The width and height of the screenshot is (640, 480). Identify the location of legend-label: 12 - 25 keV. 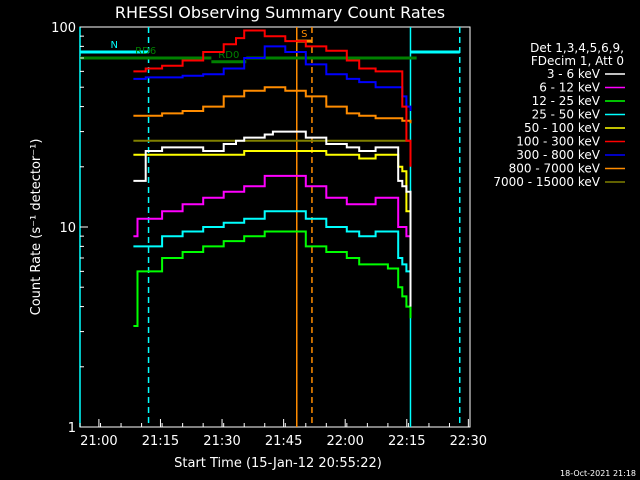
(566, 101).